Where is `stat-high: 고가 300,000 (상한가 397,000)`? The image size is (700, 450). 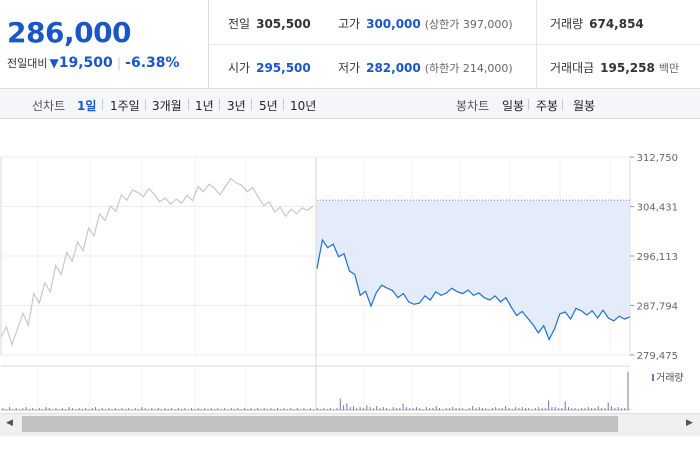 stat-high: 고가 300,000 (상한가 397,000) is located at coordinates (425, 24).